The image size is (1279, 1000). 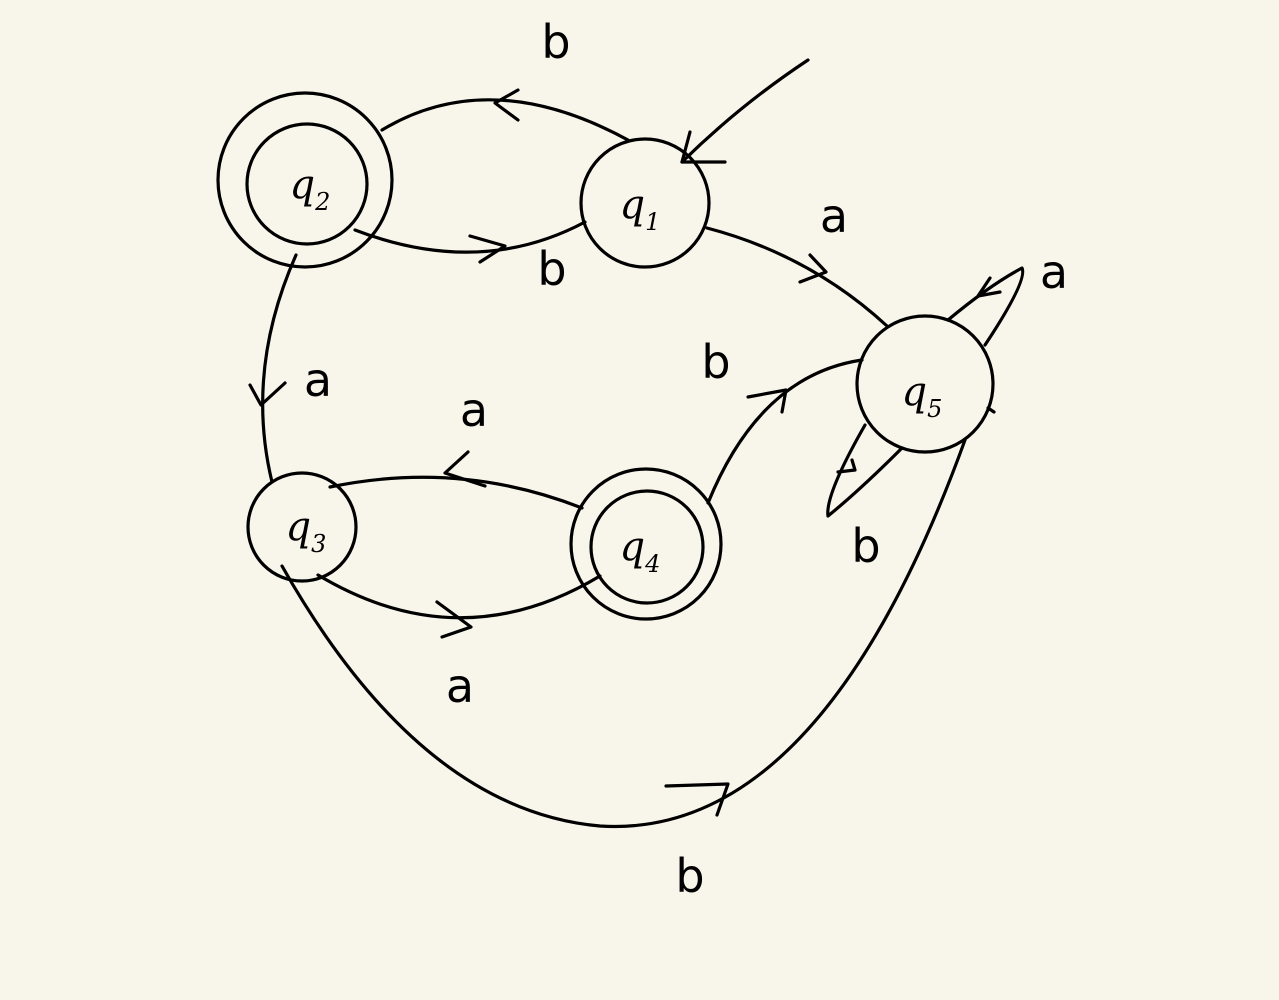 I want to click on label-q1-q2: b, so click(x=555, y=42).